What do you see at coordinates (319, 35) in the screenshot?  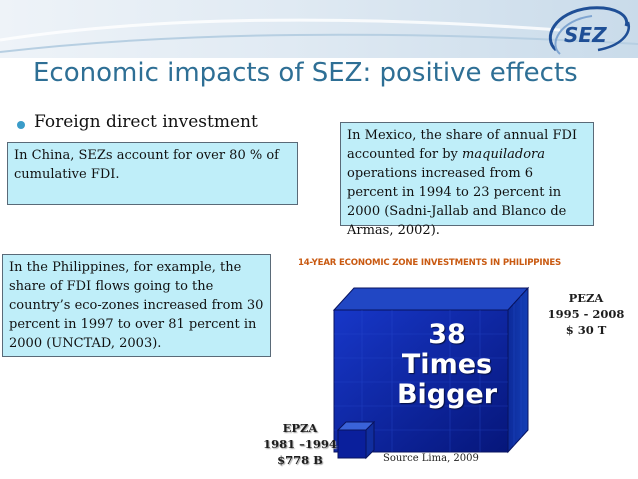 I see `header-swoosh` at bounding box center [319, 35].